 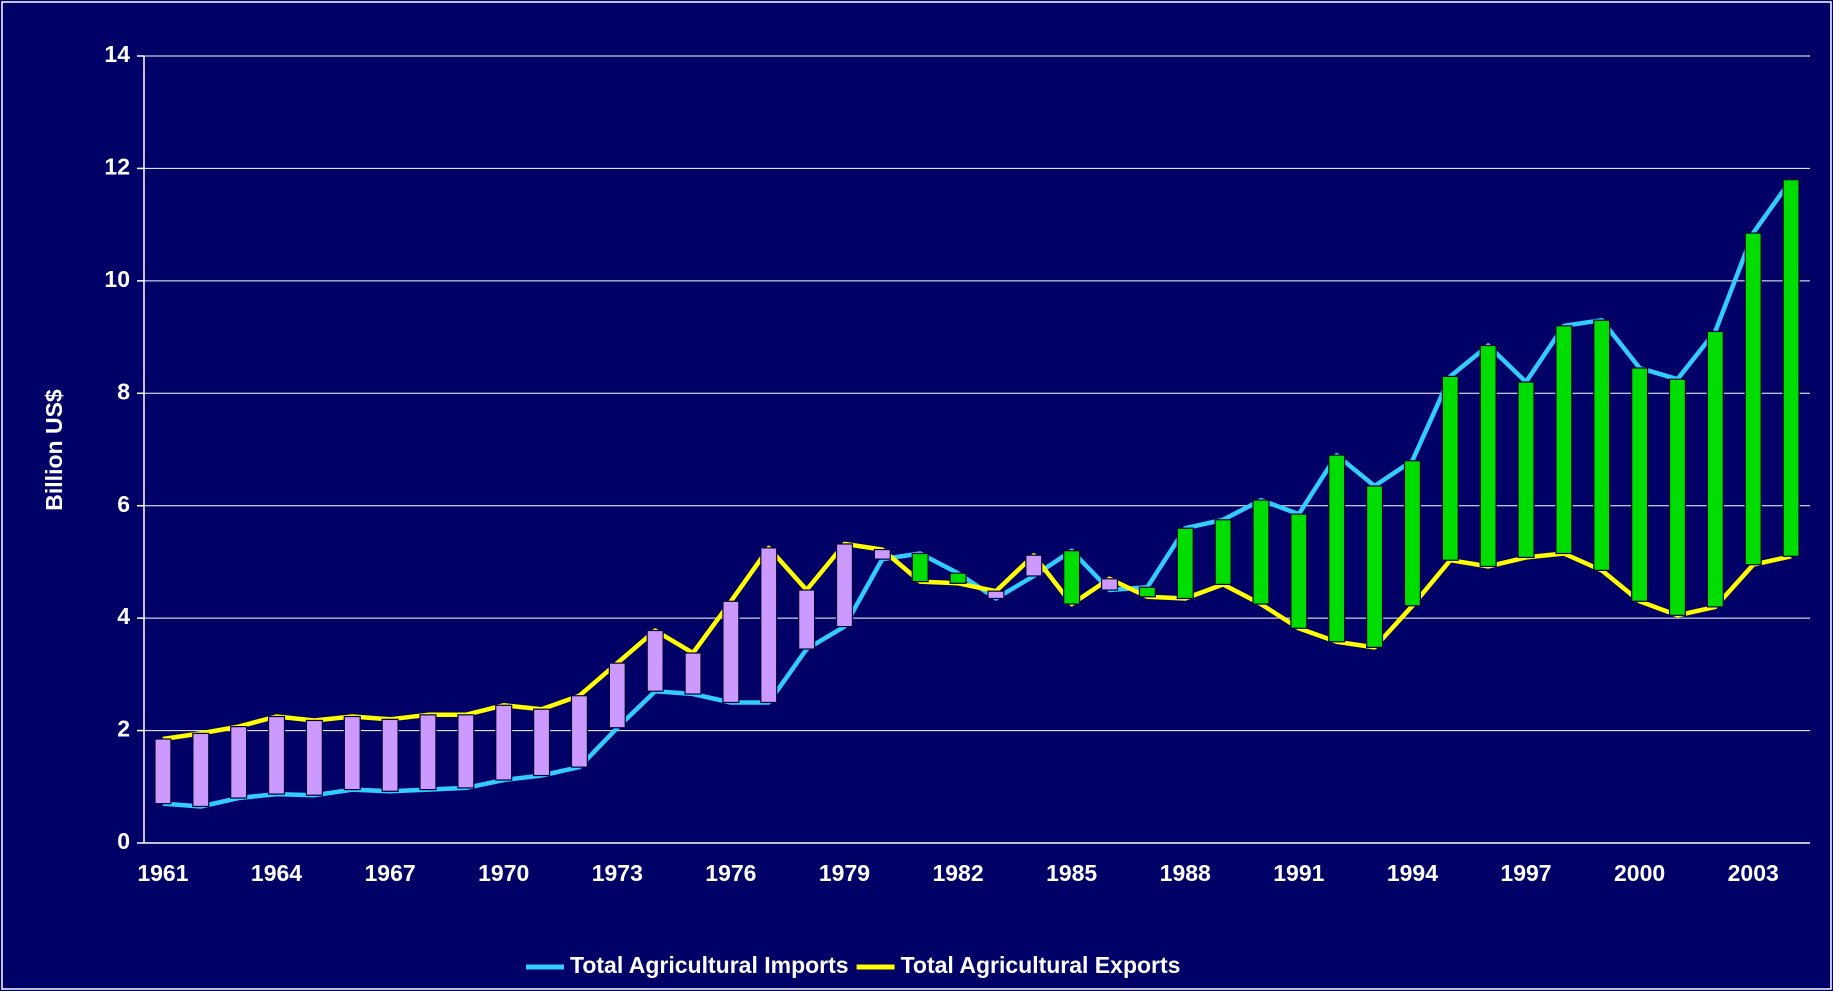 I want to click on y-tick-label: 14, so click(x=117, y=54).